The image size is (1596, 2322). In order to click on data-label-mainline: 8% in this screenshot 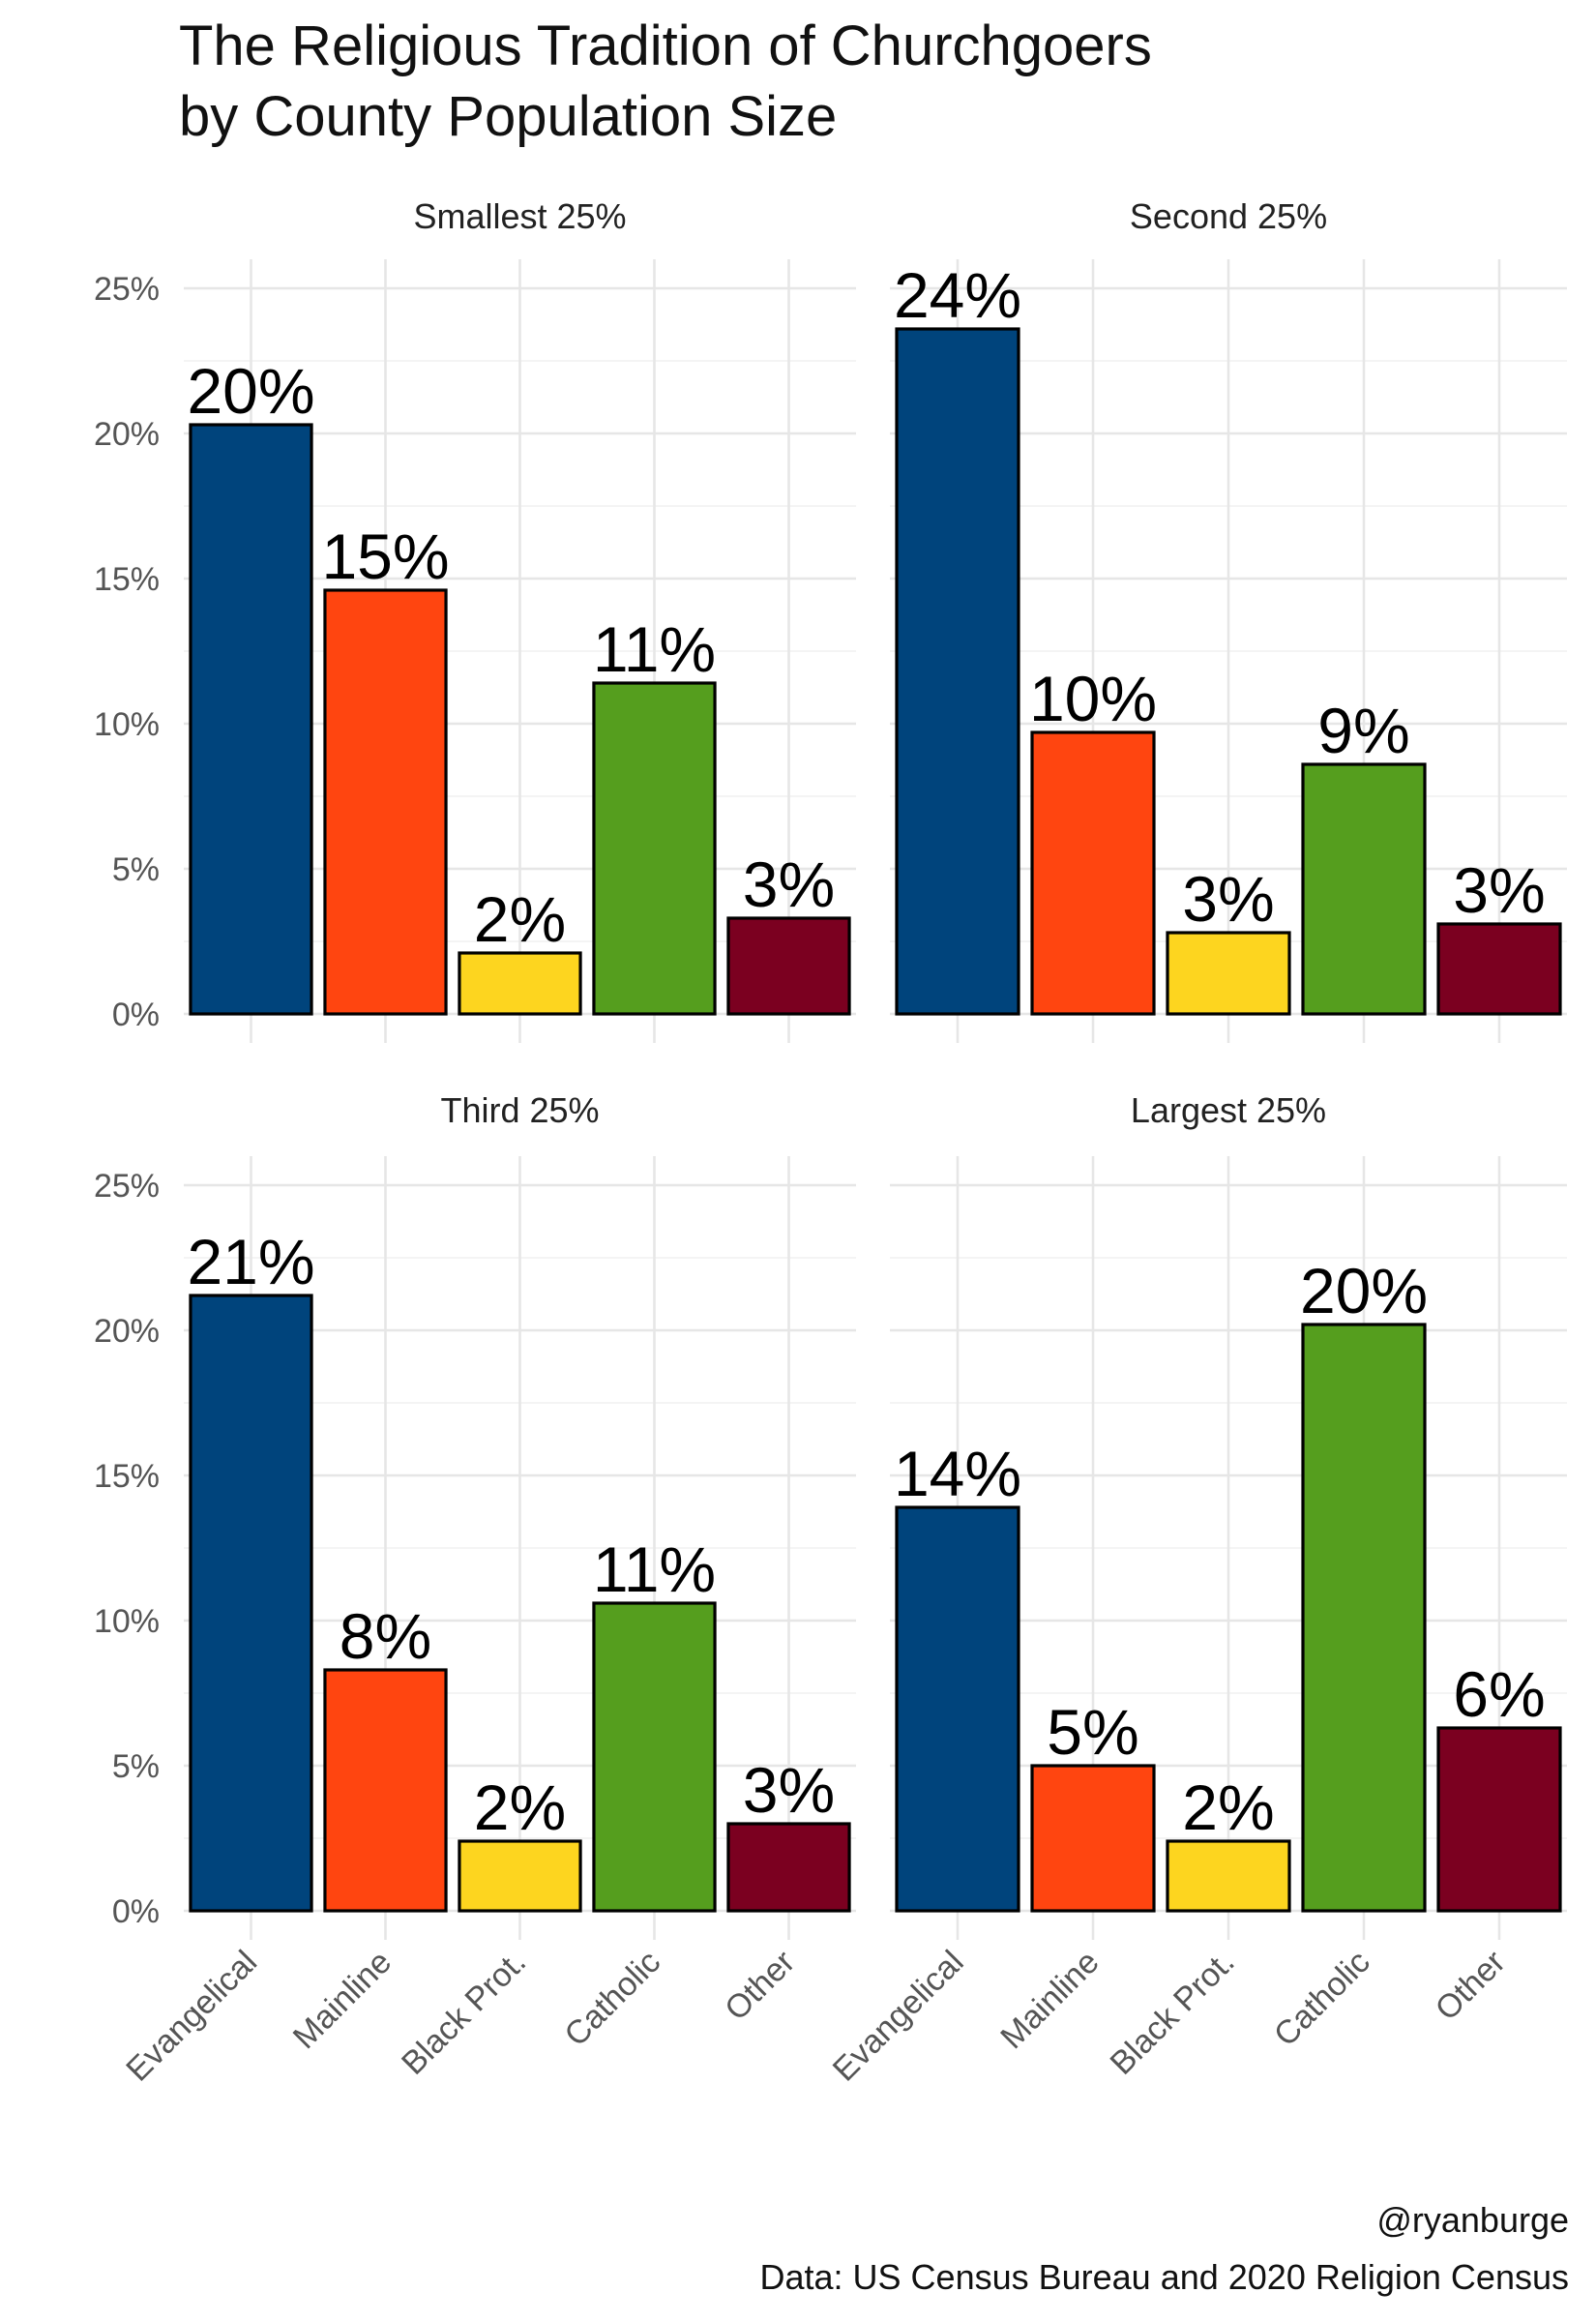, I will do `click(385, 1636)`.